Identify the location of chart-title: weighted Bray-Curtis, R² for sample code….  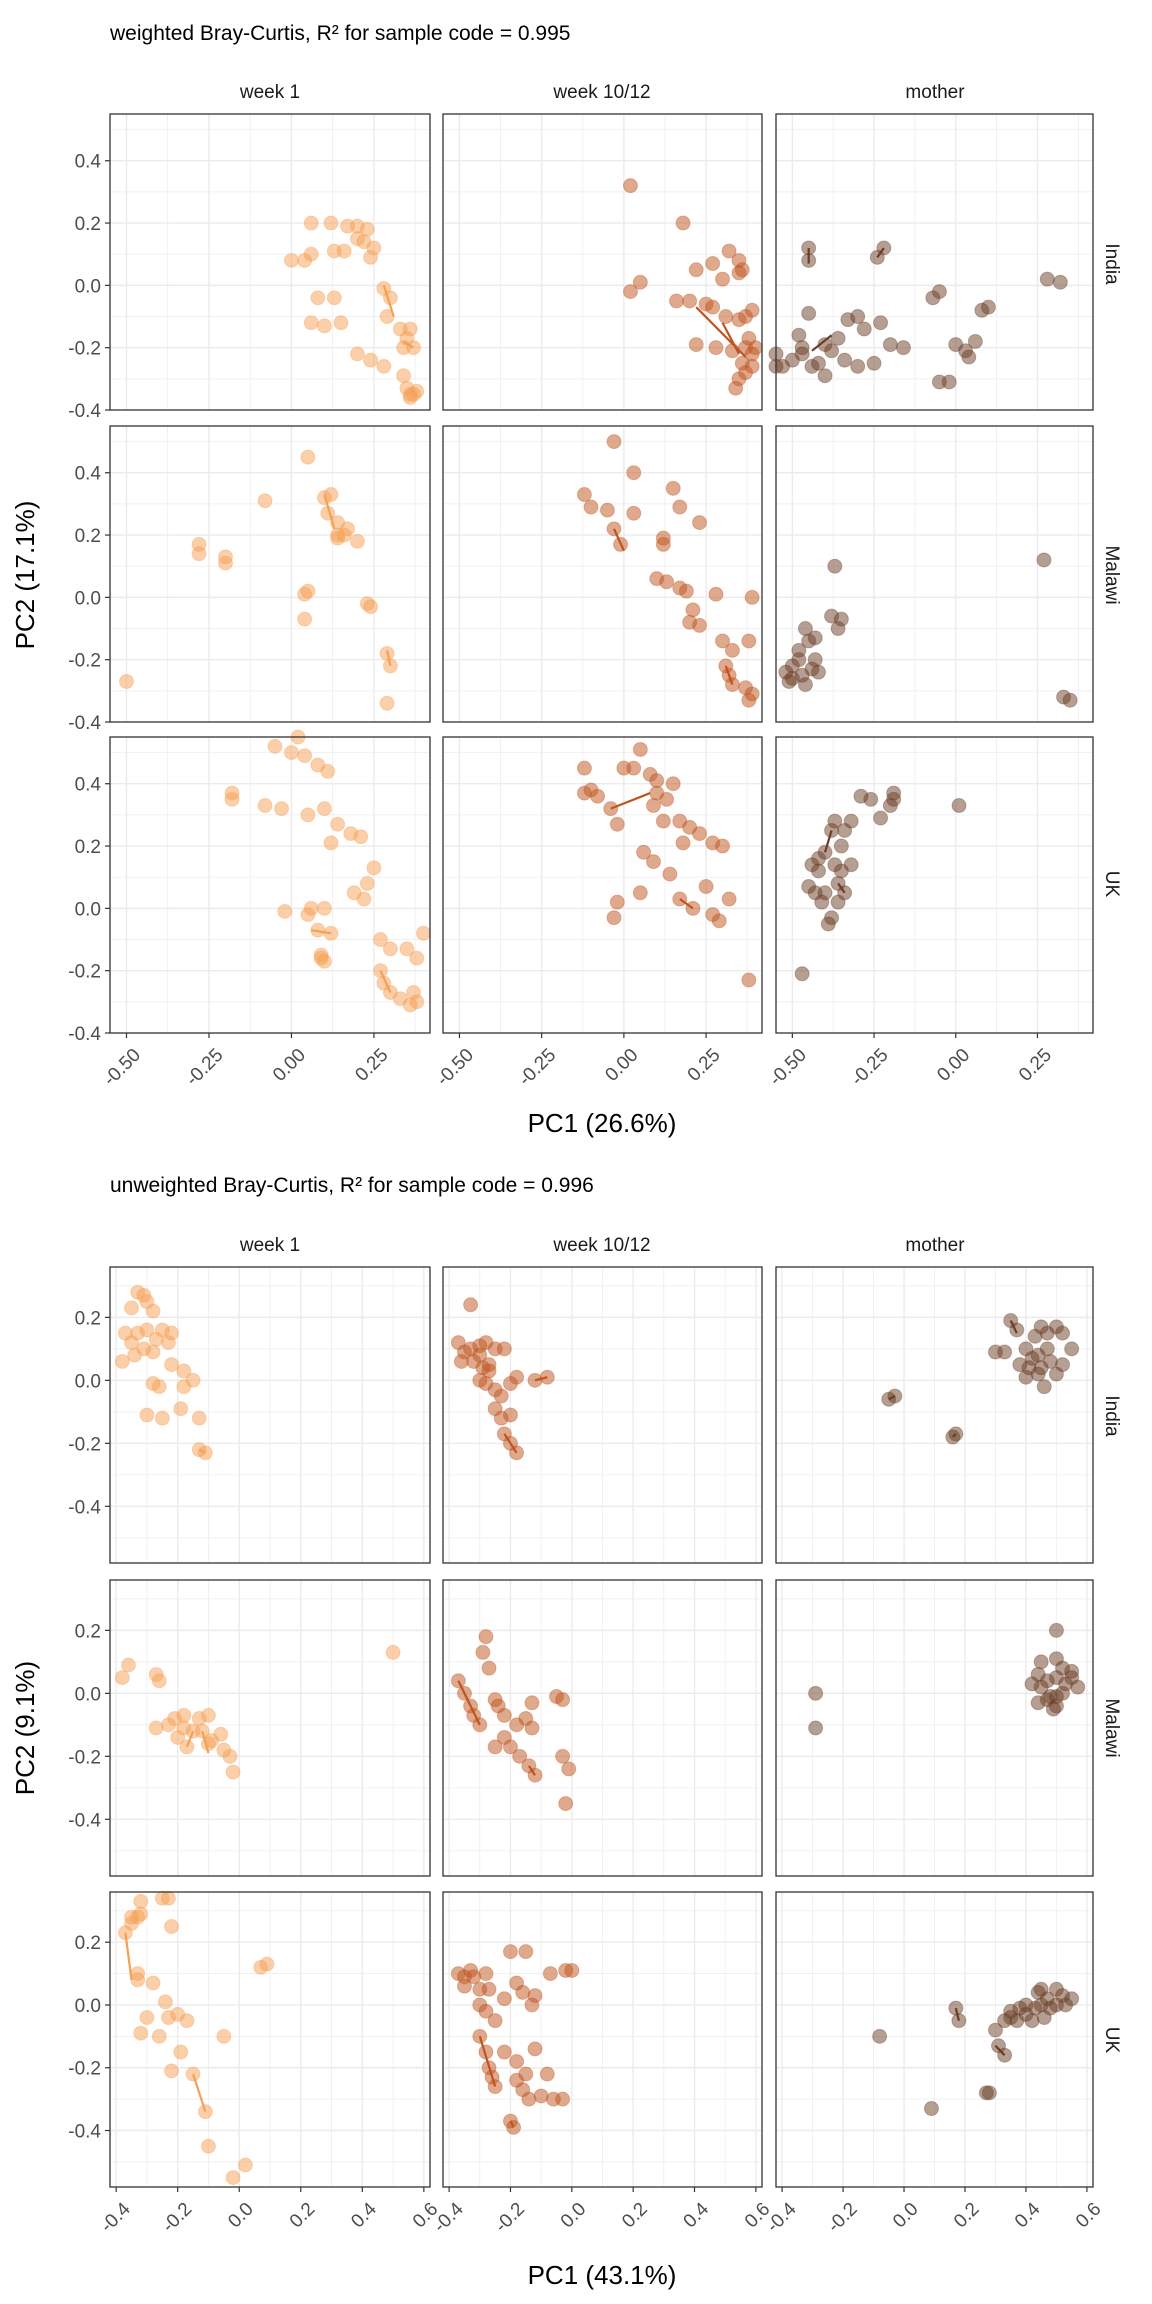
(339, 33).